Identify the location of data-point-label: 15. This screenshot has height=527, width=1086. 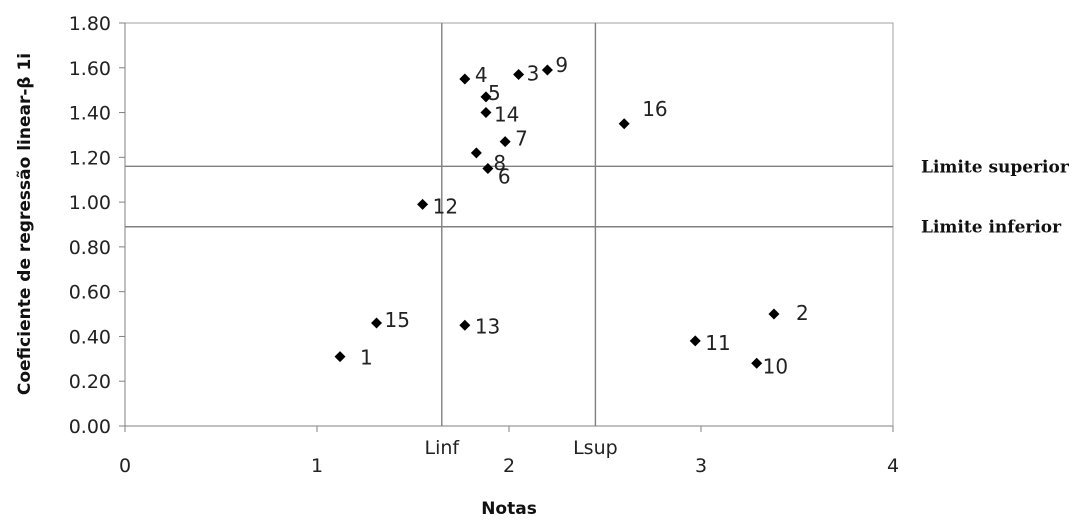
(397, 320).